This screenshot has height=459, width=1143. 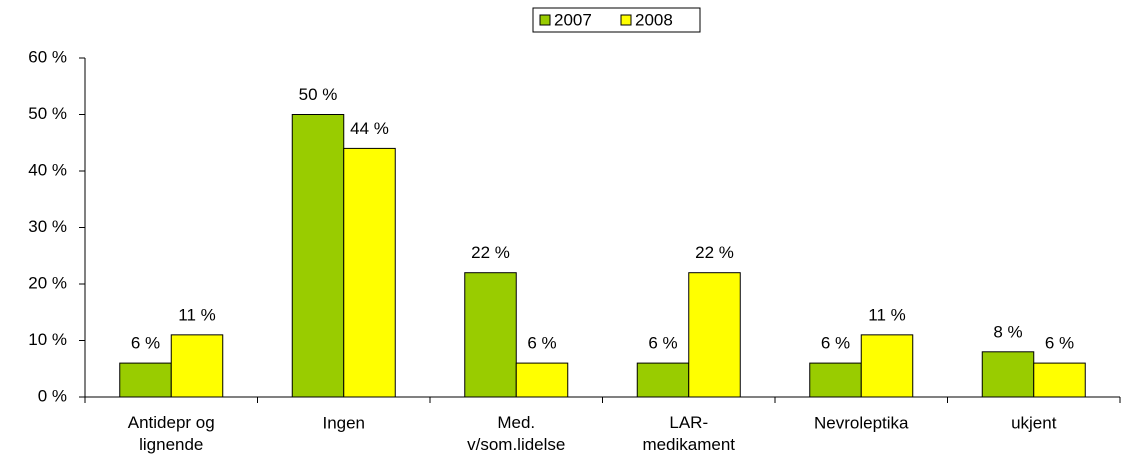 What do you see at coordinates (343, 422) in the screenshot?
I see `x-tick-label: Ingen` at bounding box center [343, 422].